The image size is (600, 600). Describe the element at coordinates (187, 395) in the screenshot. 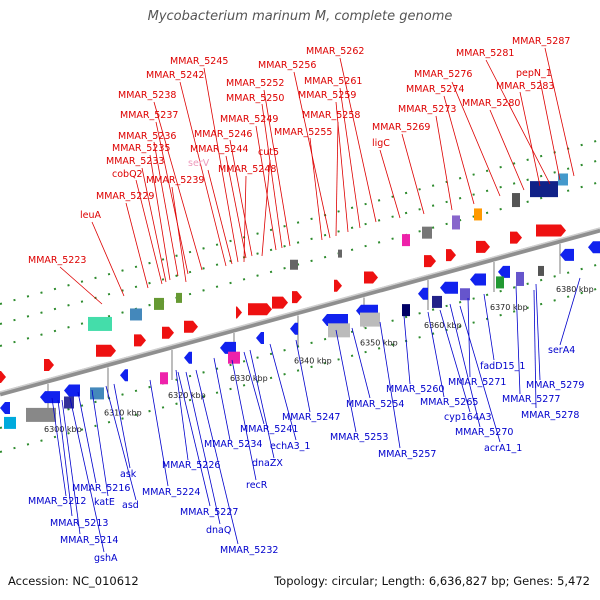

I see `tick-label-2: 6320 kbp` at that location.